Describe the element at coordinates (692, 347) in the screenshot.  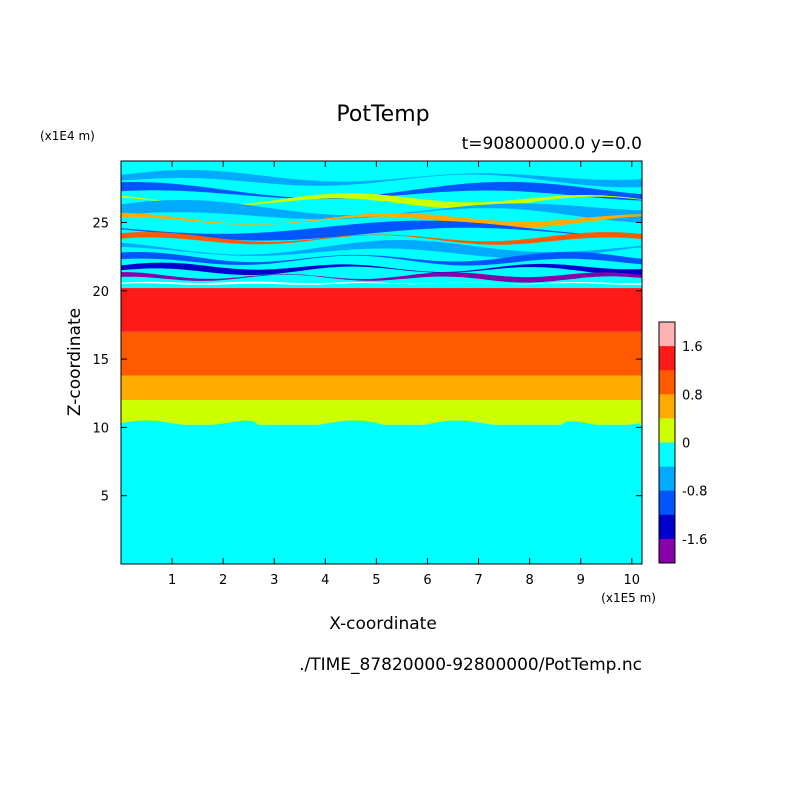
I see `colorbar-label-0: 1.6` at that location.